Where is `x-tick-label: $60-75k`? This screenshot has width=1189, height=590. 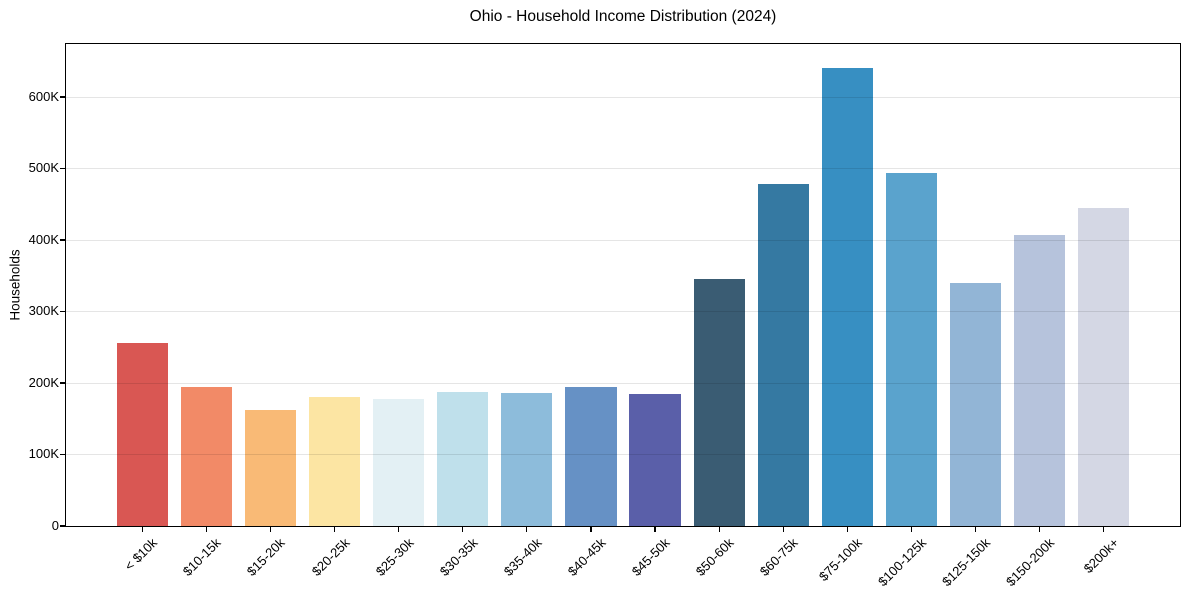
x-tick-label: $60-75k is located at coordinates (779, 557).